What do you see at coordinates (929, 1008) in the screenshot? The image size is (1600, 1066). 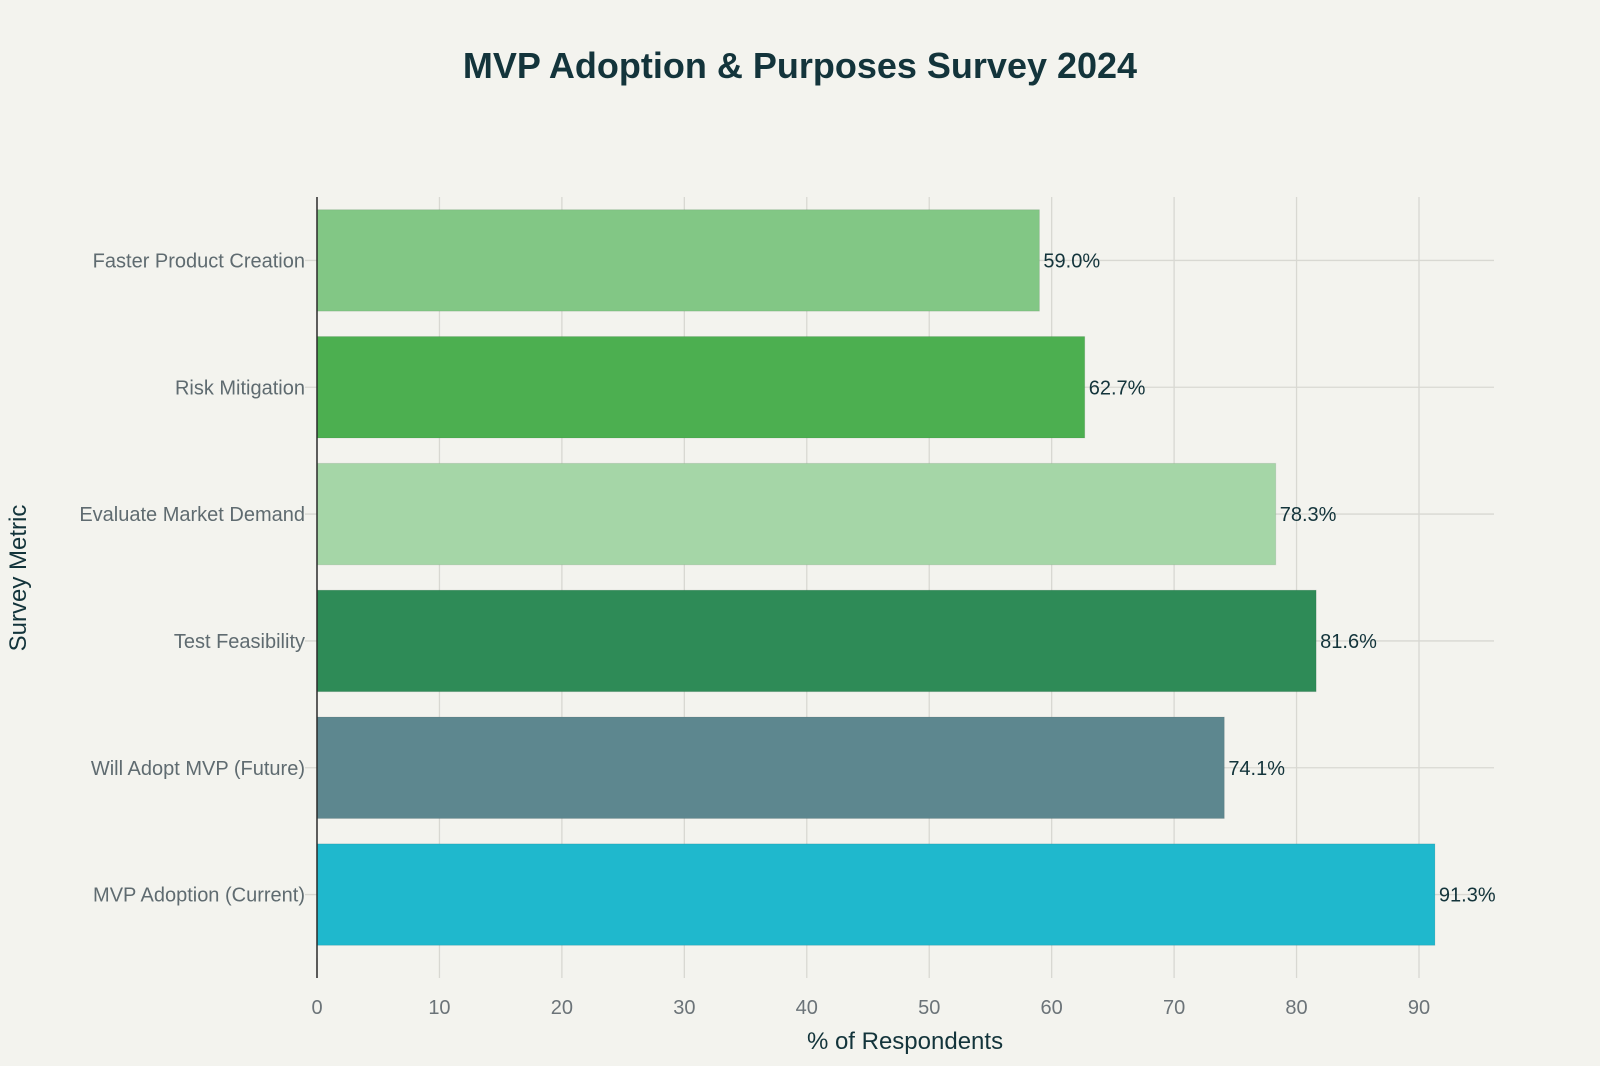 I see `x-tick-label: 50` at bounding box center [929, 1008].